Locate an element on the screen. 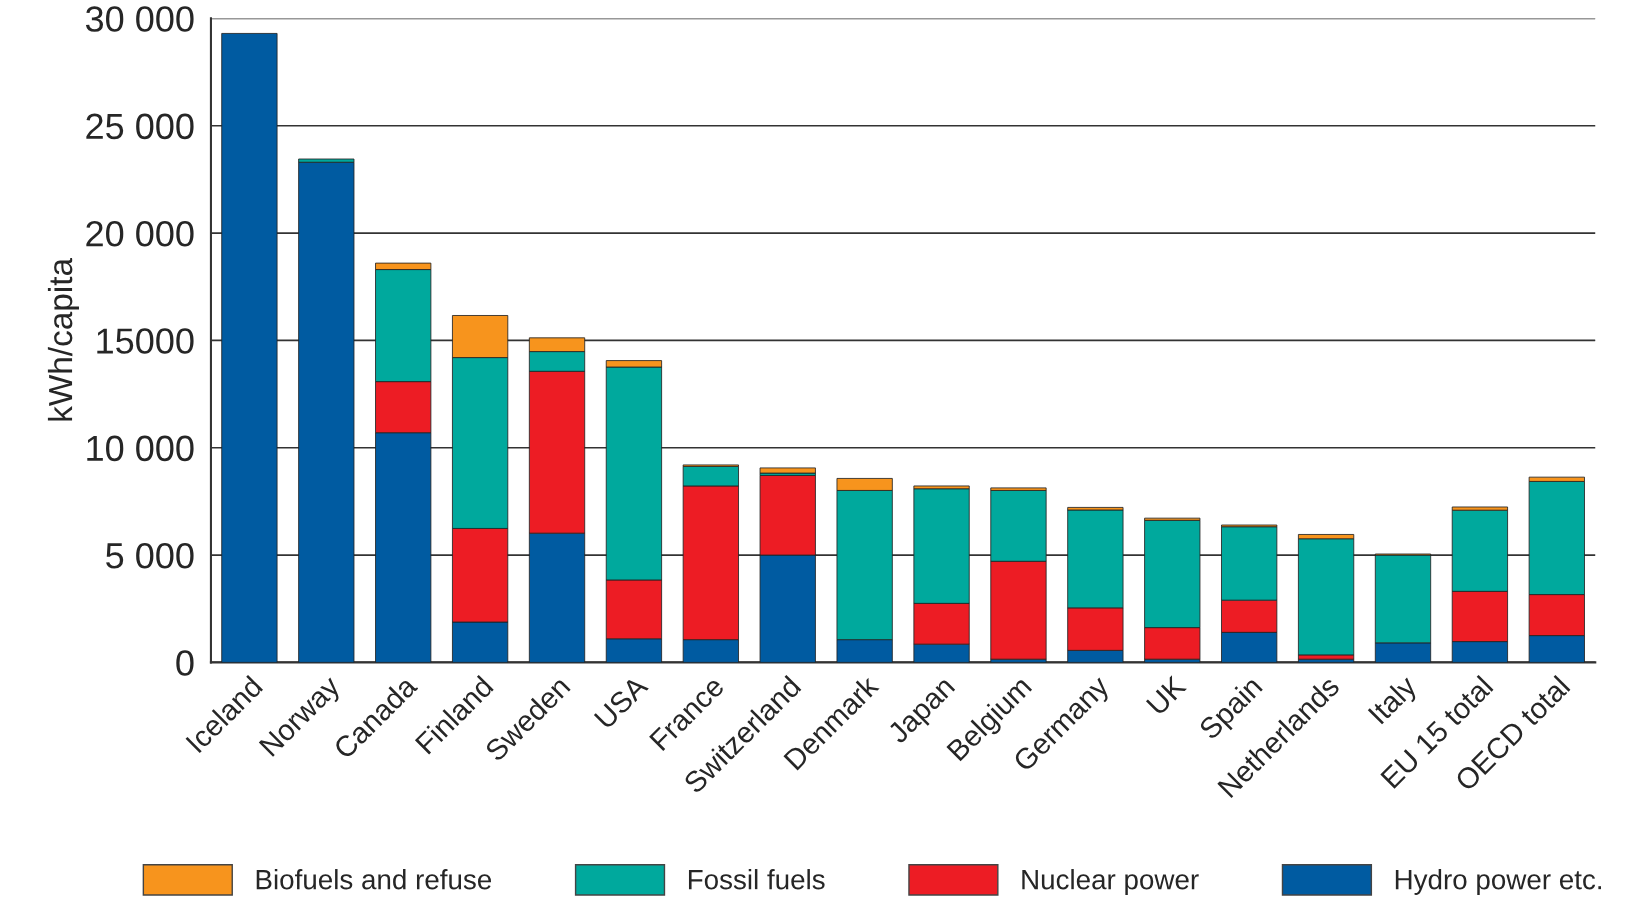  y-axis-title: kWh/capita is located at coordinates (63, 339).